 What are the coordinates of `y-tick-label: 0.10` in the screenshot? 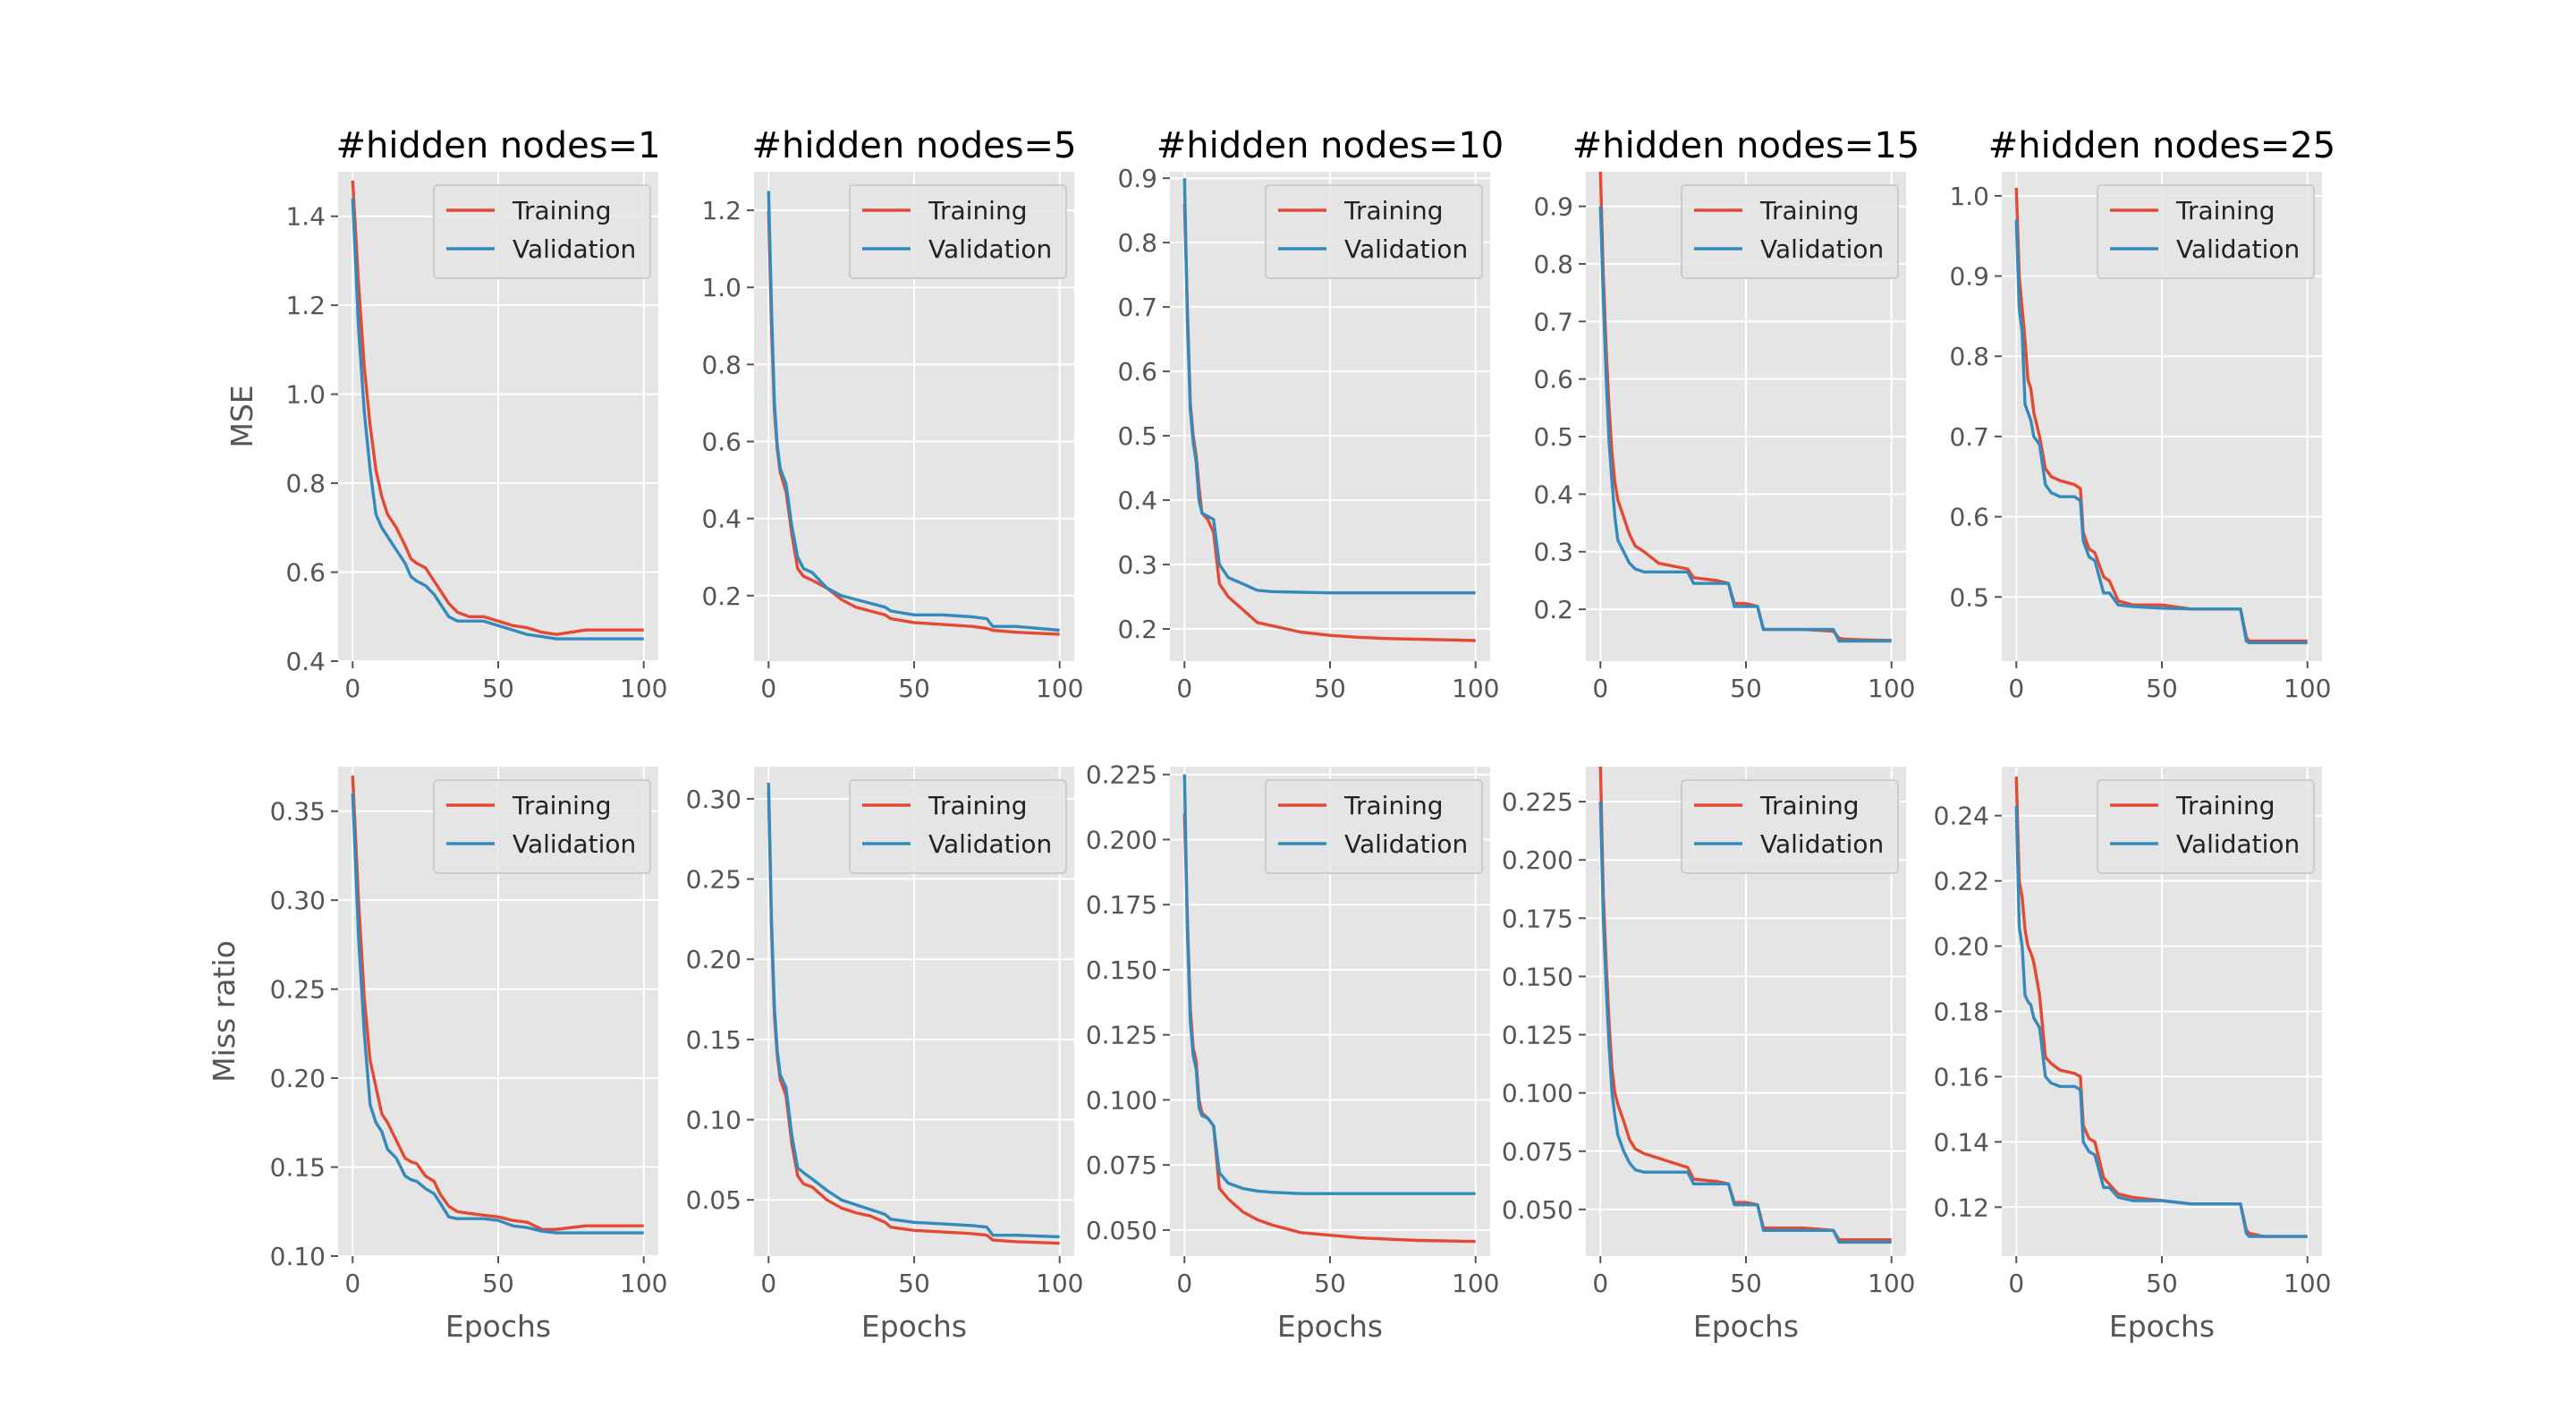 It's located at (298, 1256).